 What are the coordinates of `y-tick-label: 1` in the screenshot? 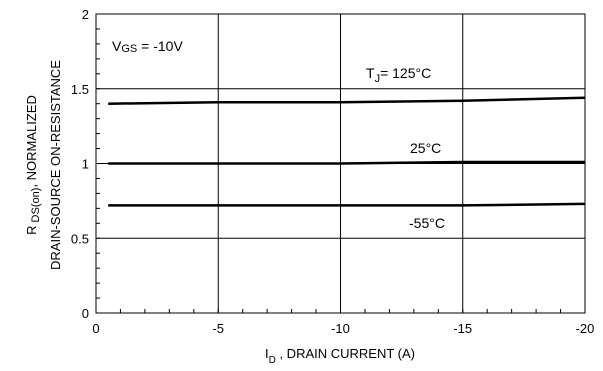 It's located at (85, 164).